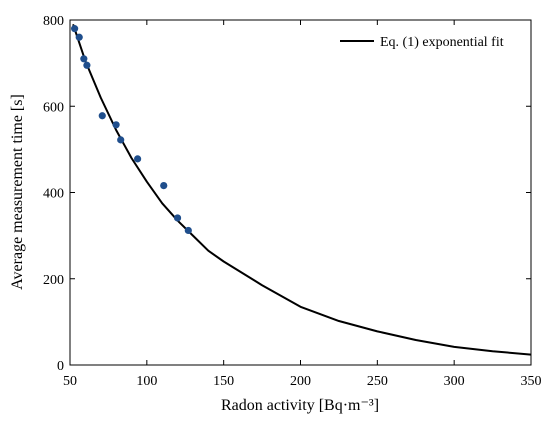 The height and width of the screenshot is (421, 550). I want to click on legend: Eq. (1) exponential fit, so click(422, 42).